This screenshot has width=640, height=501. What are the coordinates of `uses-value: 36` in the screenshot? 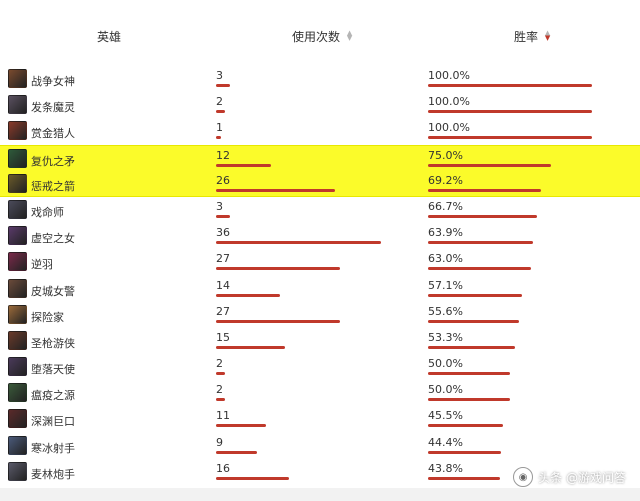 It's located at (223, 233).